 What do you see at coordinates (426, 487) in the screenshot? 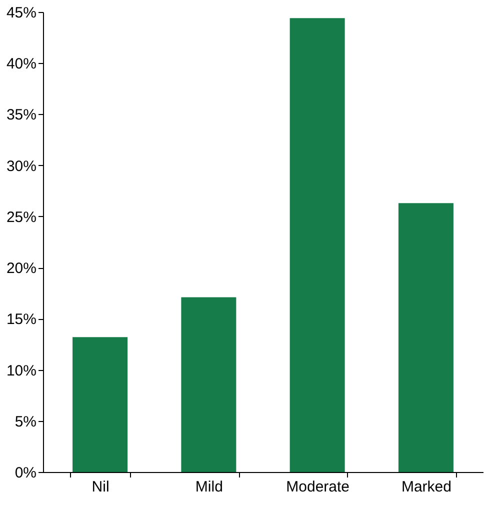
I see `x-tick-label: Marked` at bounding box center [426, 487].